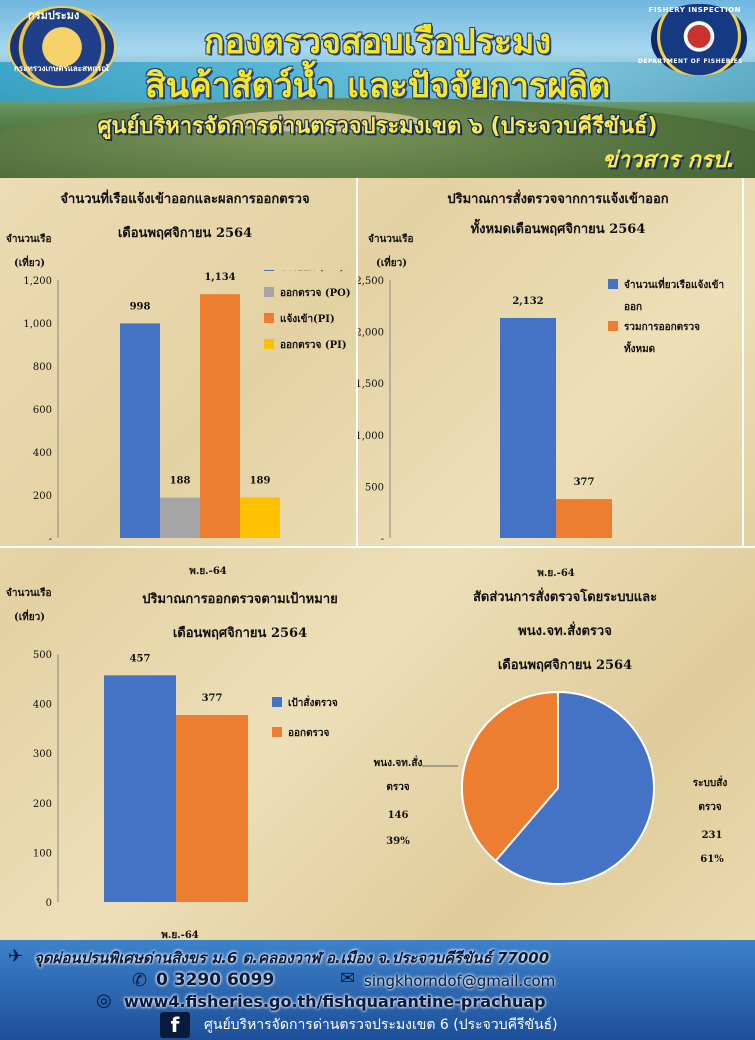 This screenshot has height=1040, width=755. Describe the element at coordinates (42, 367) in the screenshot. I see `chart1-ytick: 800` at that location.